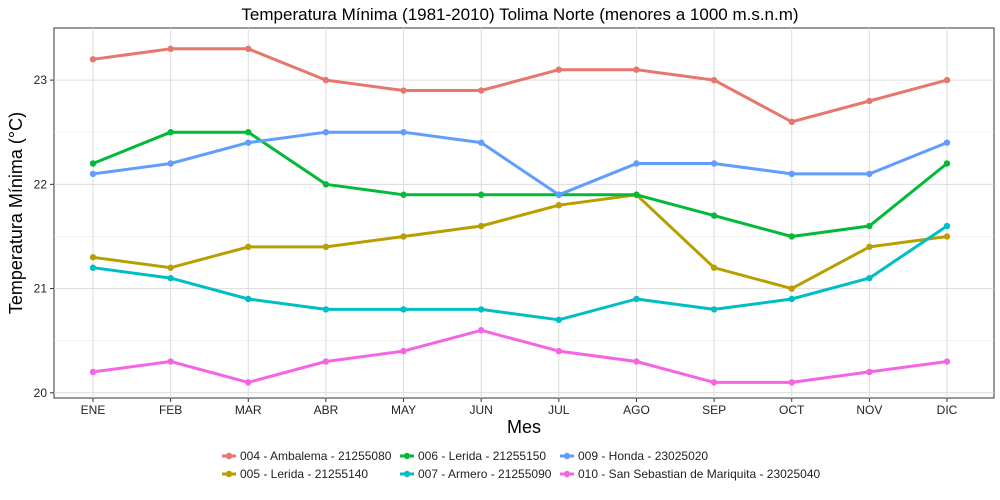  Describe the element at coordinates (316, 456) in the screenshot. I see `legend-label: 004 - Ambalema - 21255080` at that location.